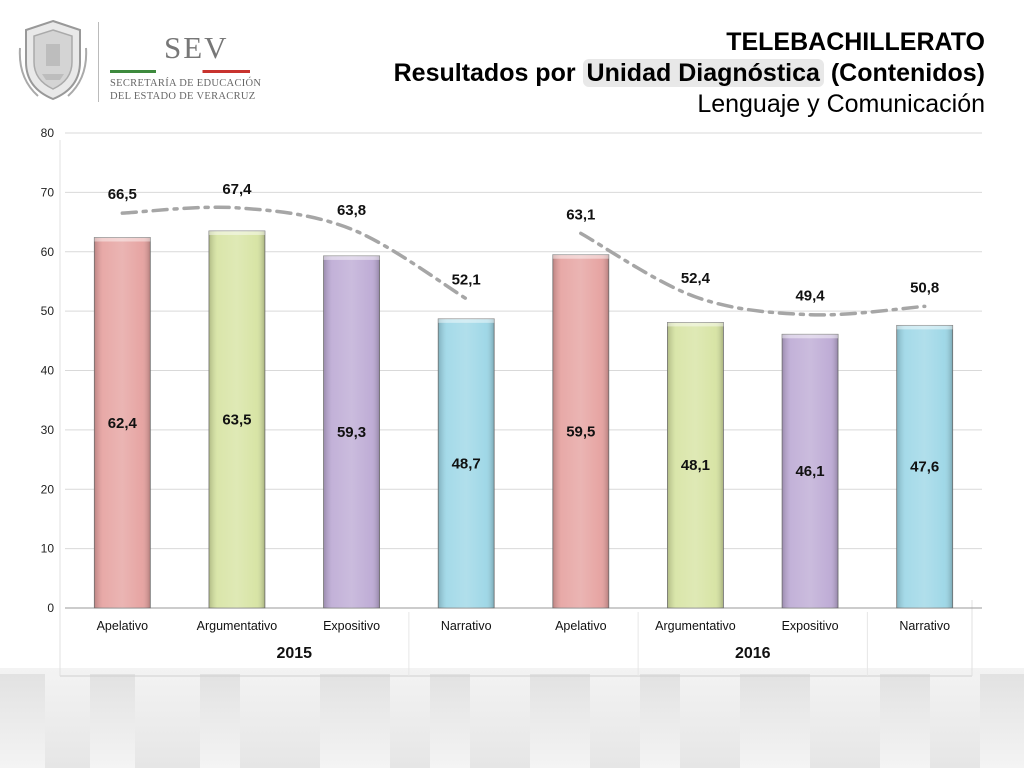 This screenshot has height=768, width=1024. Describe the element at coordinates (466, 280) in the screenshot. I see `line-value-label: 52,1` at that location.